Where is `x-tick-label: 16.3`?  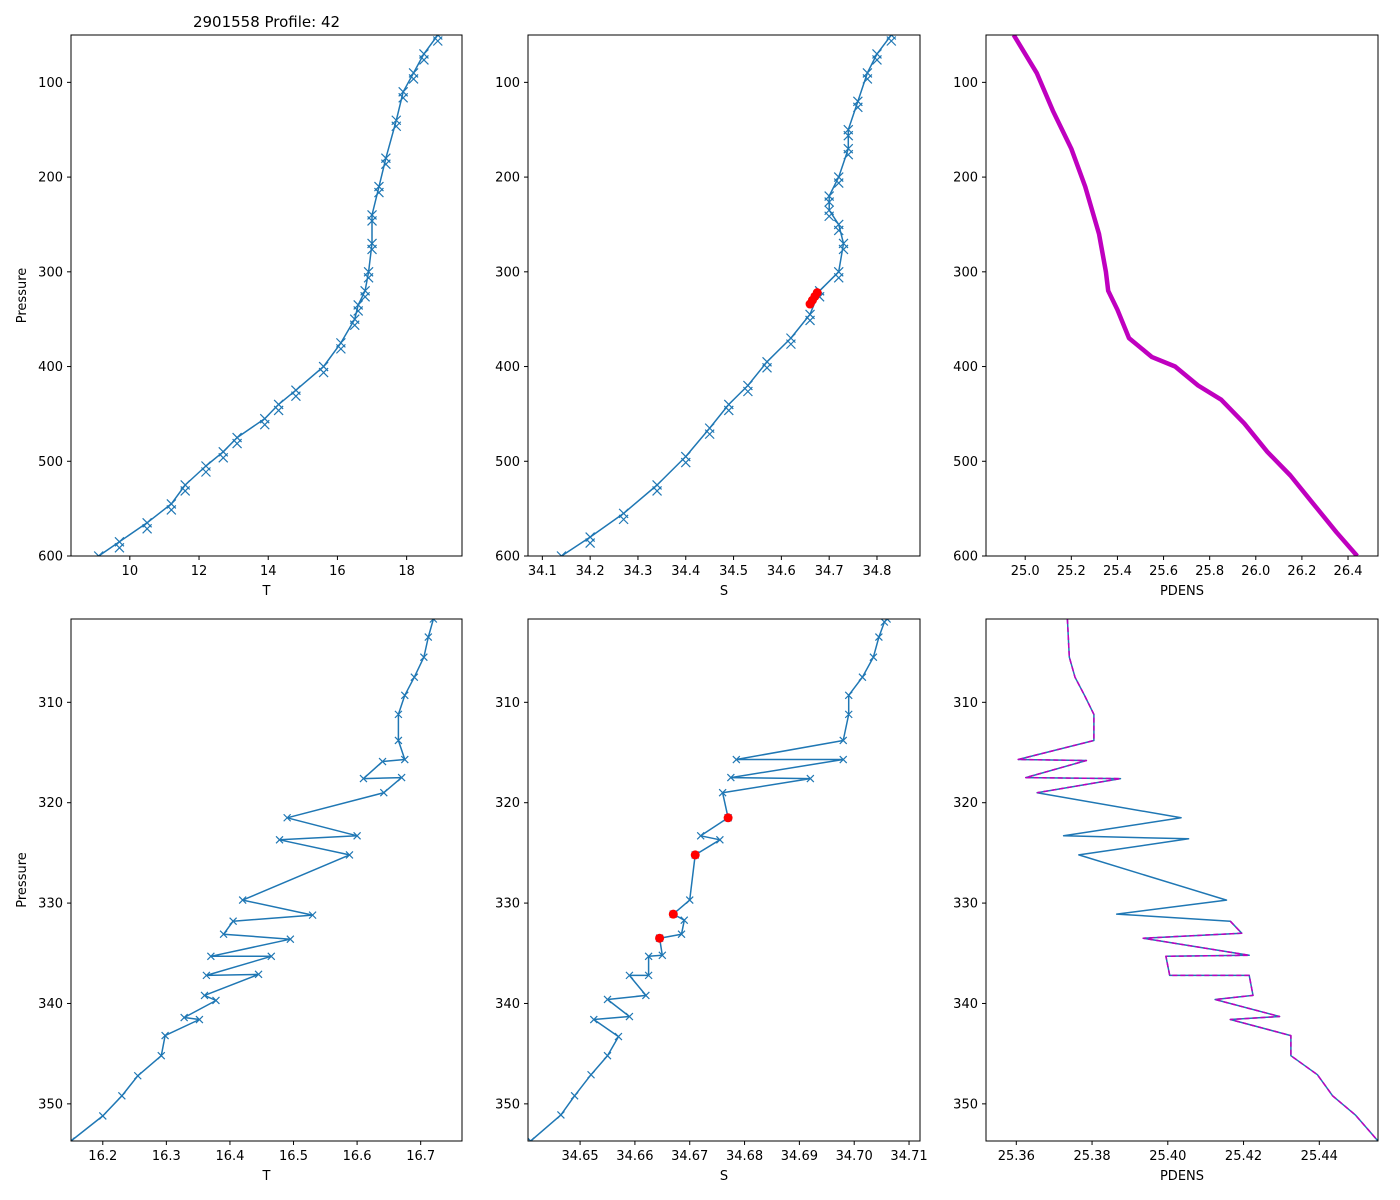 x-tick-label: 16.3 is located at coordinates (166, 1156).